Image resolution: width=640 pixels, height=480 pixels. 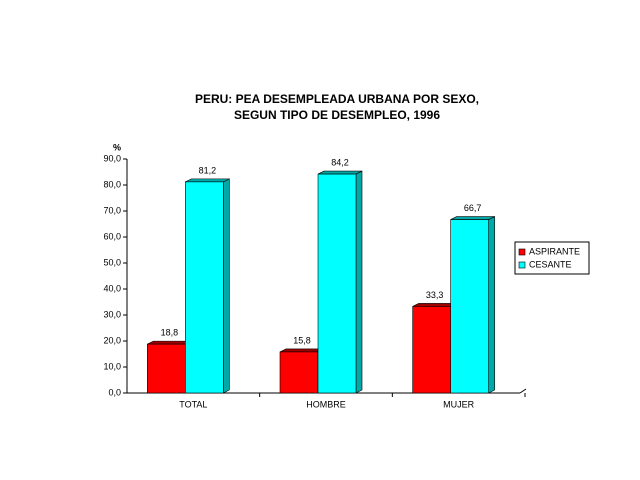 I want to click on value-label: 15,8, so click(x=302, y=340).